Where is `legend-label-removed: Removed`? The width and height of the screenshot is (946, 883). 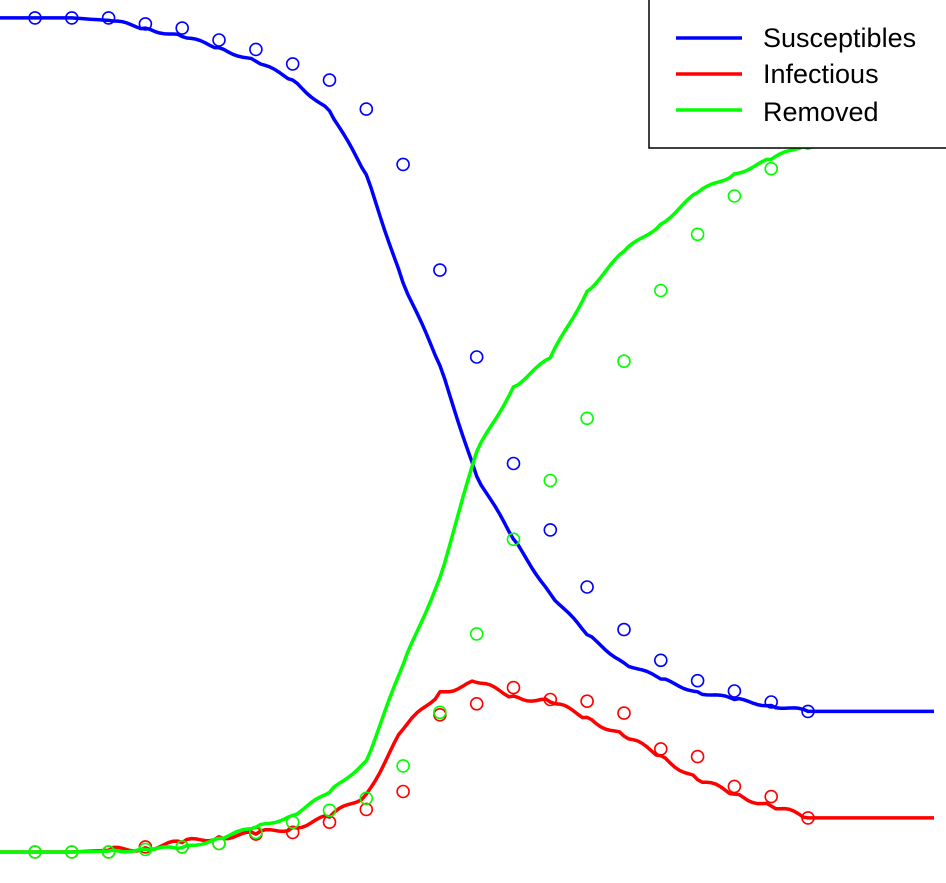 legend-label-removed: Removed is located at coordinates (821, 112).